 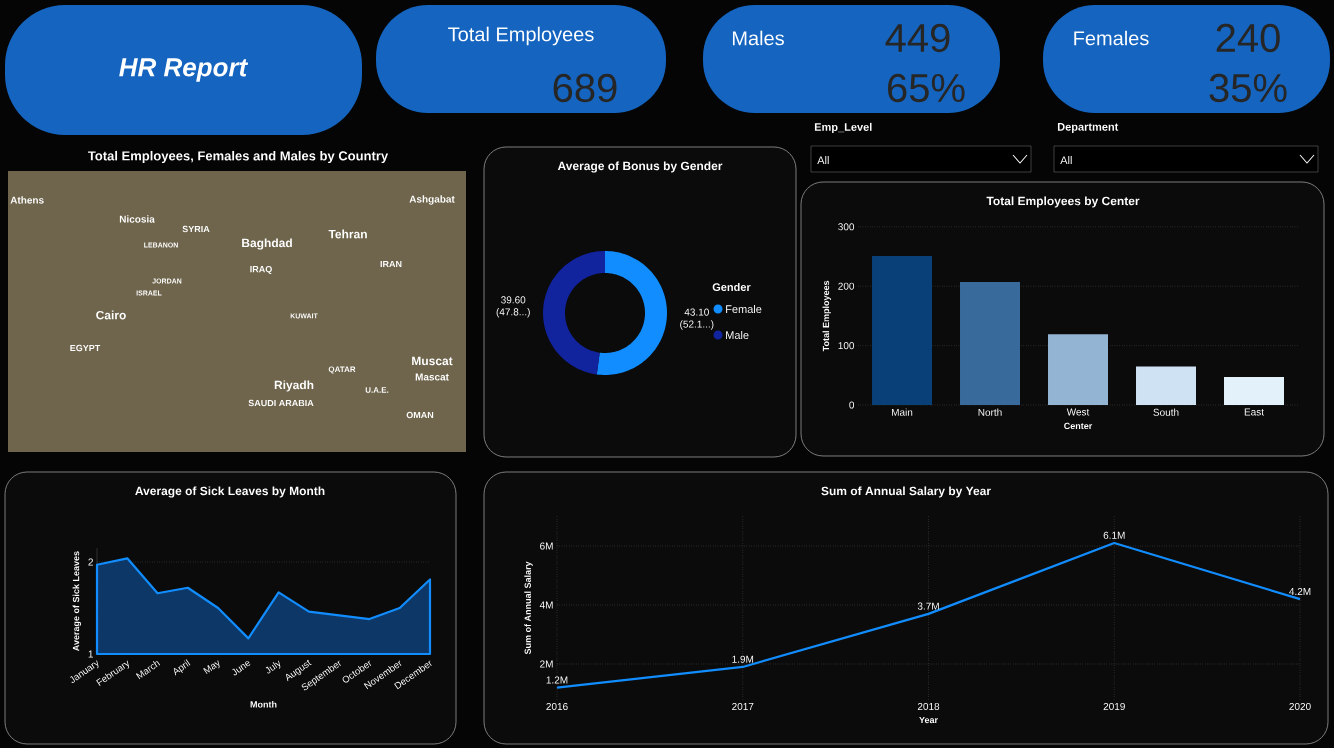 What do you see at coordinates (1088, 128) in the screenshot?
I see `text: Department` at bounding box center [1088, 128].